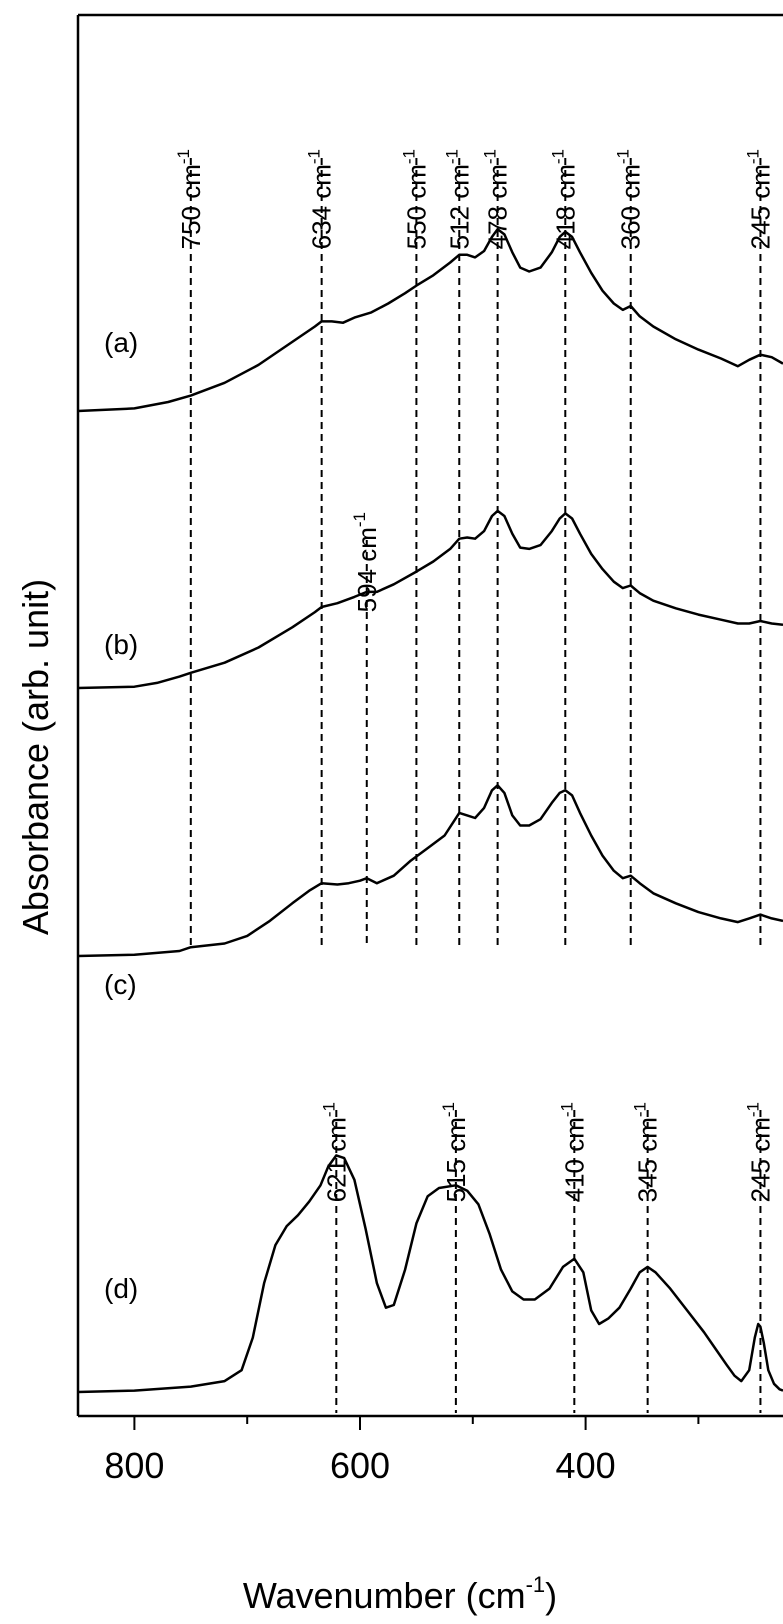  What do you see at coordinates (35, 757) in the screenshot?
I see `y-axis-label: Absorbance (arb. unit)` at bounding box center [35, 757].